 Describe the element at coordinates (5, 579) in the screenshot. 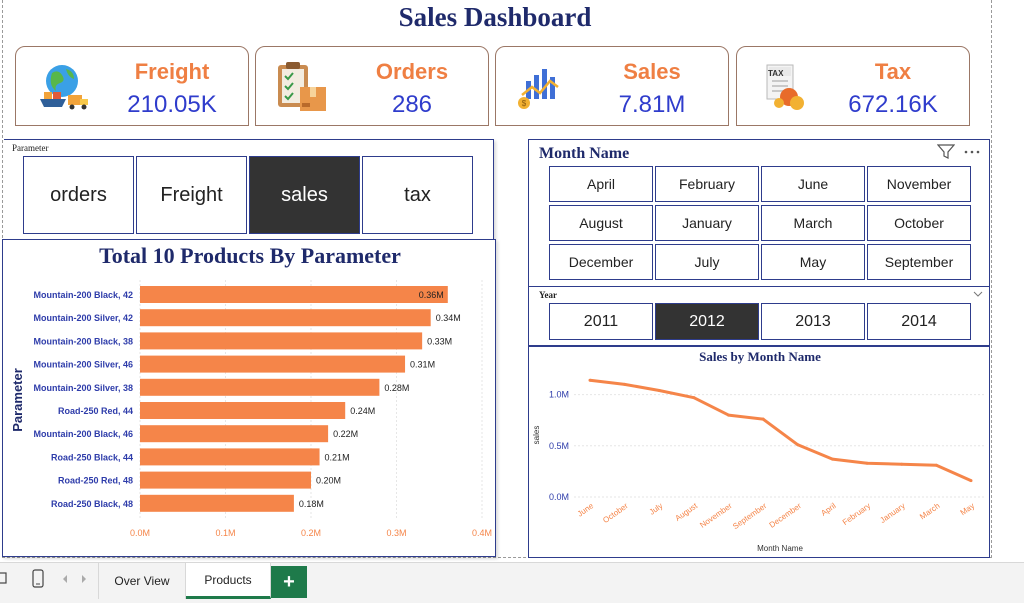

I see `desktop-view-icon` at that location.